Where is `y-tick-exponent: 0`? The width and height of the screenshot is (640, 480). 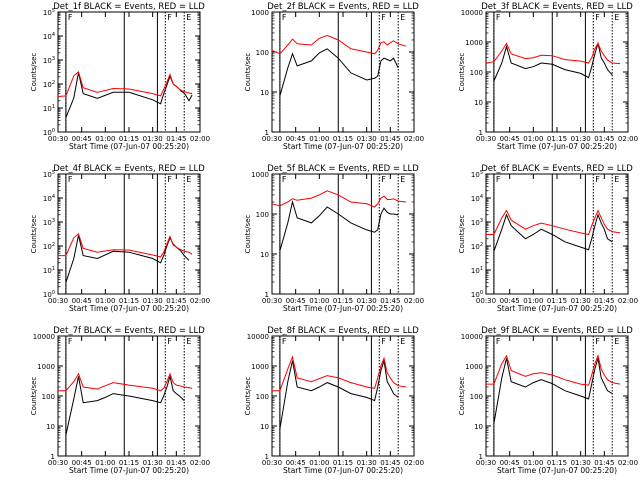
y-tick-exponent: 0 is located at coordinates (481, 293).